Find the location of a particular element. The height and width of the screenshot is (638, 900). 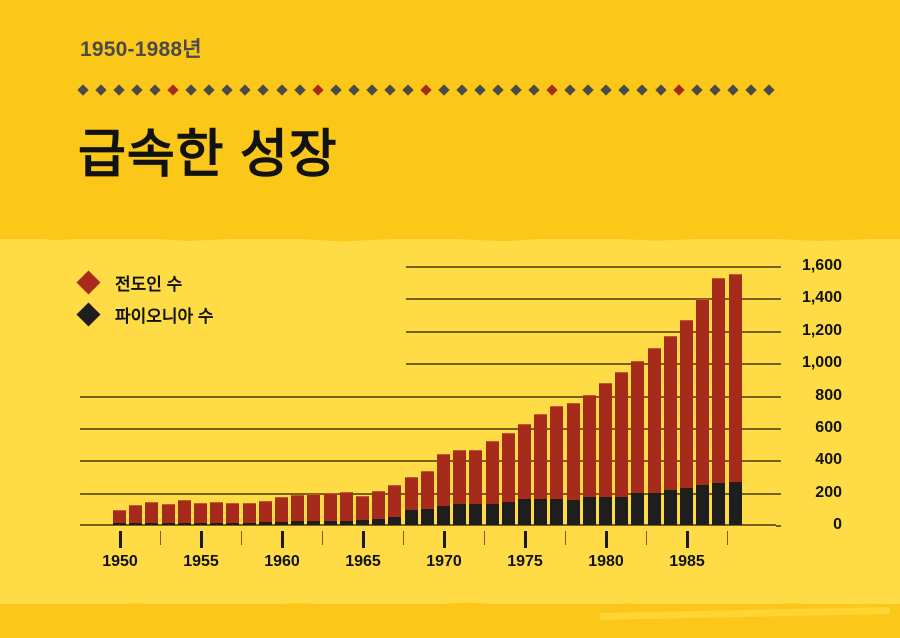

bar-1955 is located at coordinates (200, 513).